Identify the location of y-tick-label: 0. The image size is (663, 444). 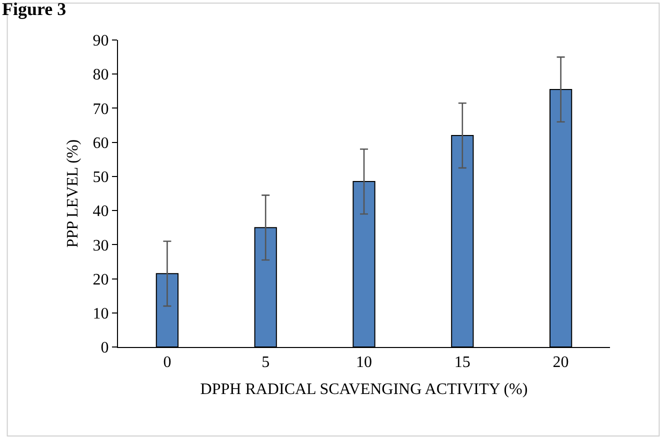
(104, 348).